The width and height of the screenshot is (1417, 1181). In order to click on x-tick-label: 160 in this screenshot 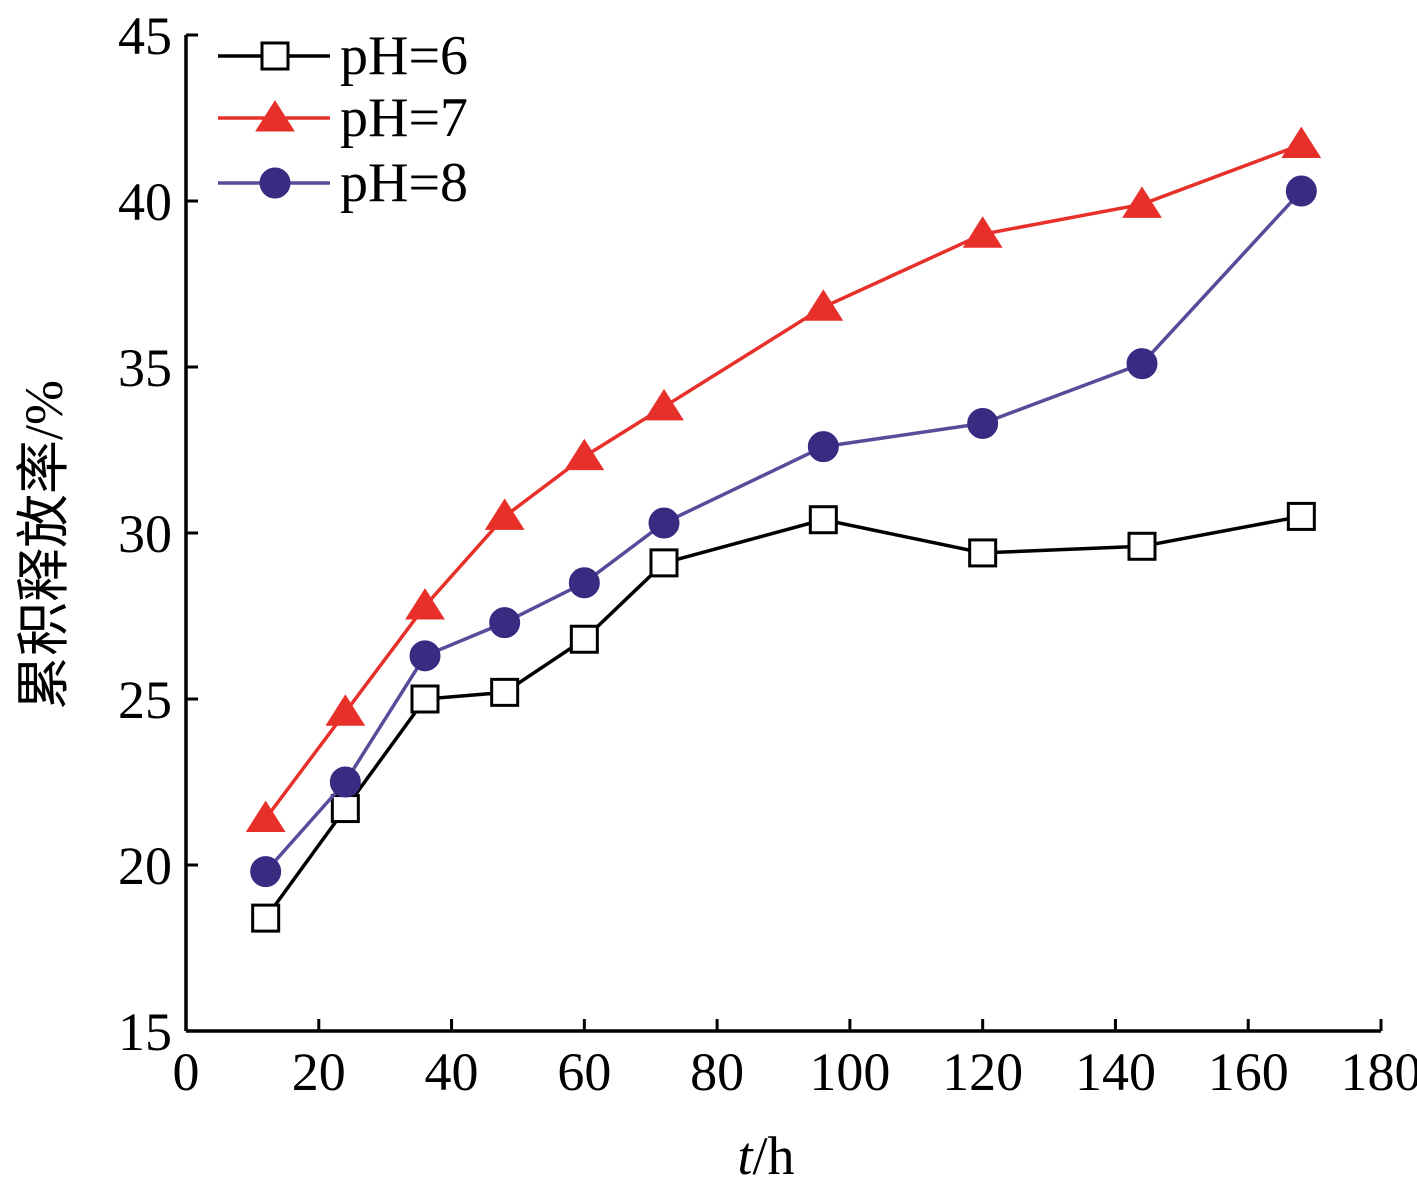, I will do `click(1248, 1072)`.